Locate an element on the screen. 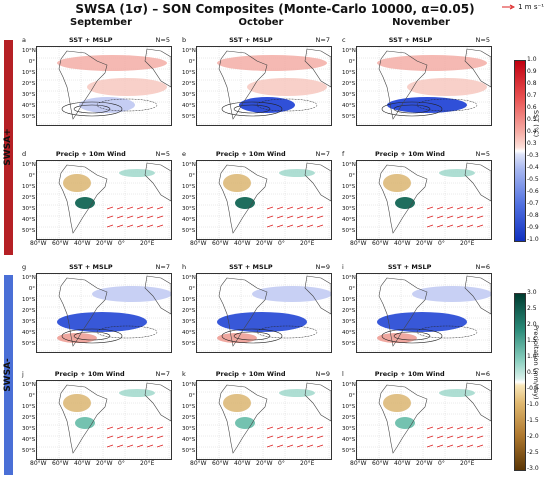 The width and height of the screenshot is (550, 497). panel-letter: b is located at coordinates (184, 40).